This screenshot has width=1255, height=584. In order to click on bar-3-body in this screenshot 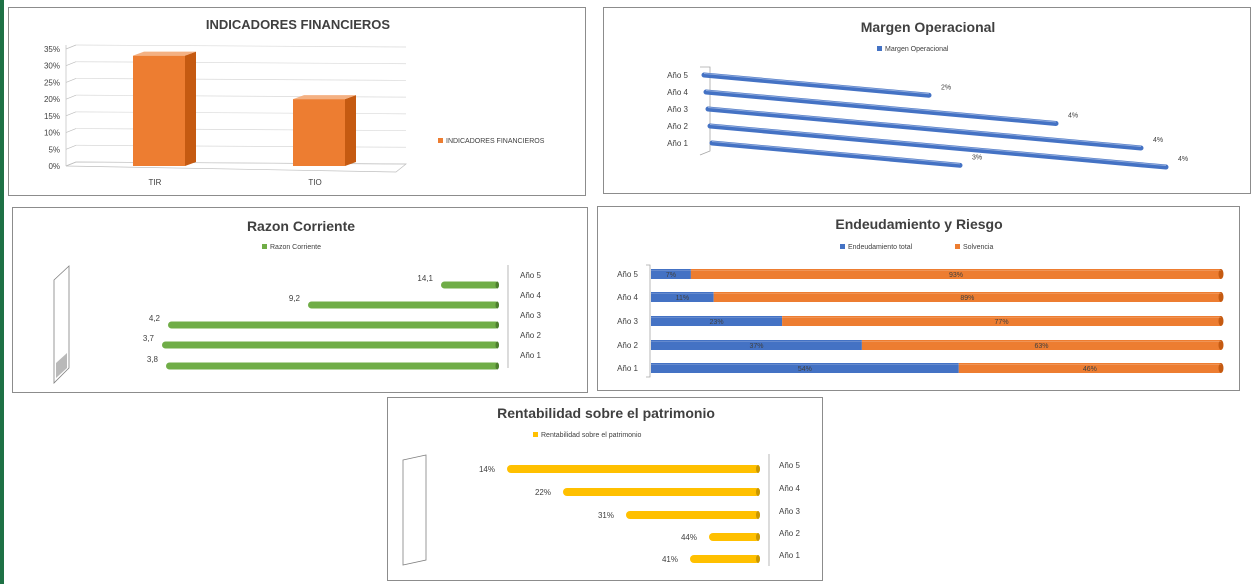, I will do `click(693, 515)`.